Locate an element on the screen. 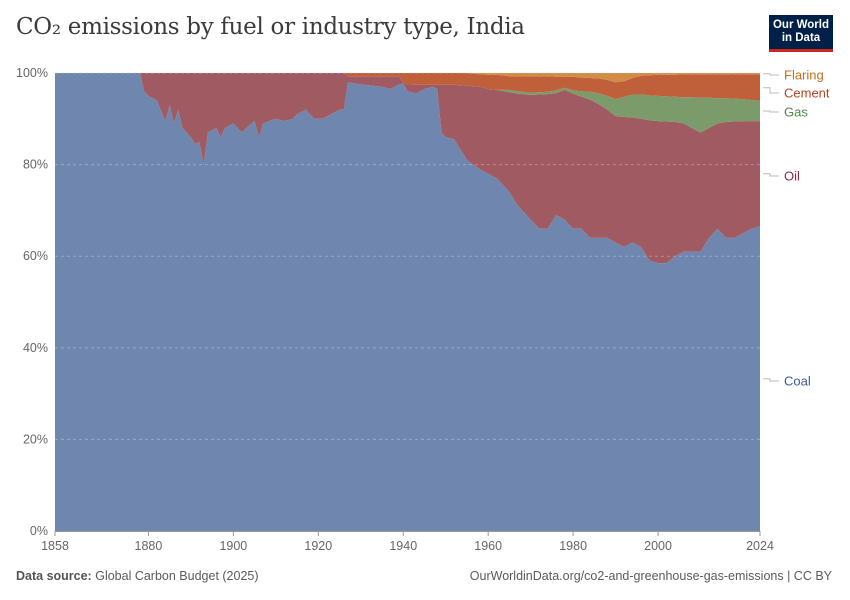 This screenshot has width=850, height=600. y-tick-label: 60% is located at coordinates (35, 256).